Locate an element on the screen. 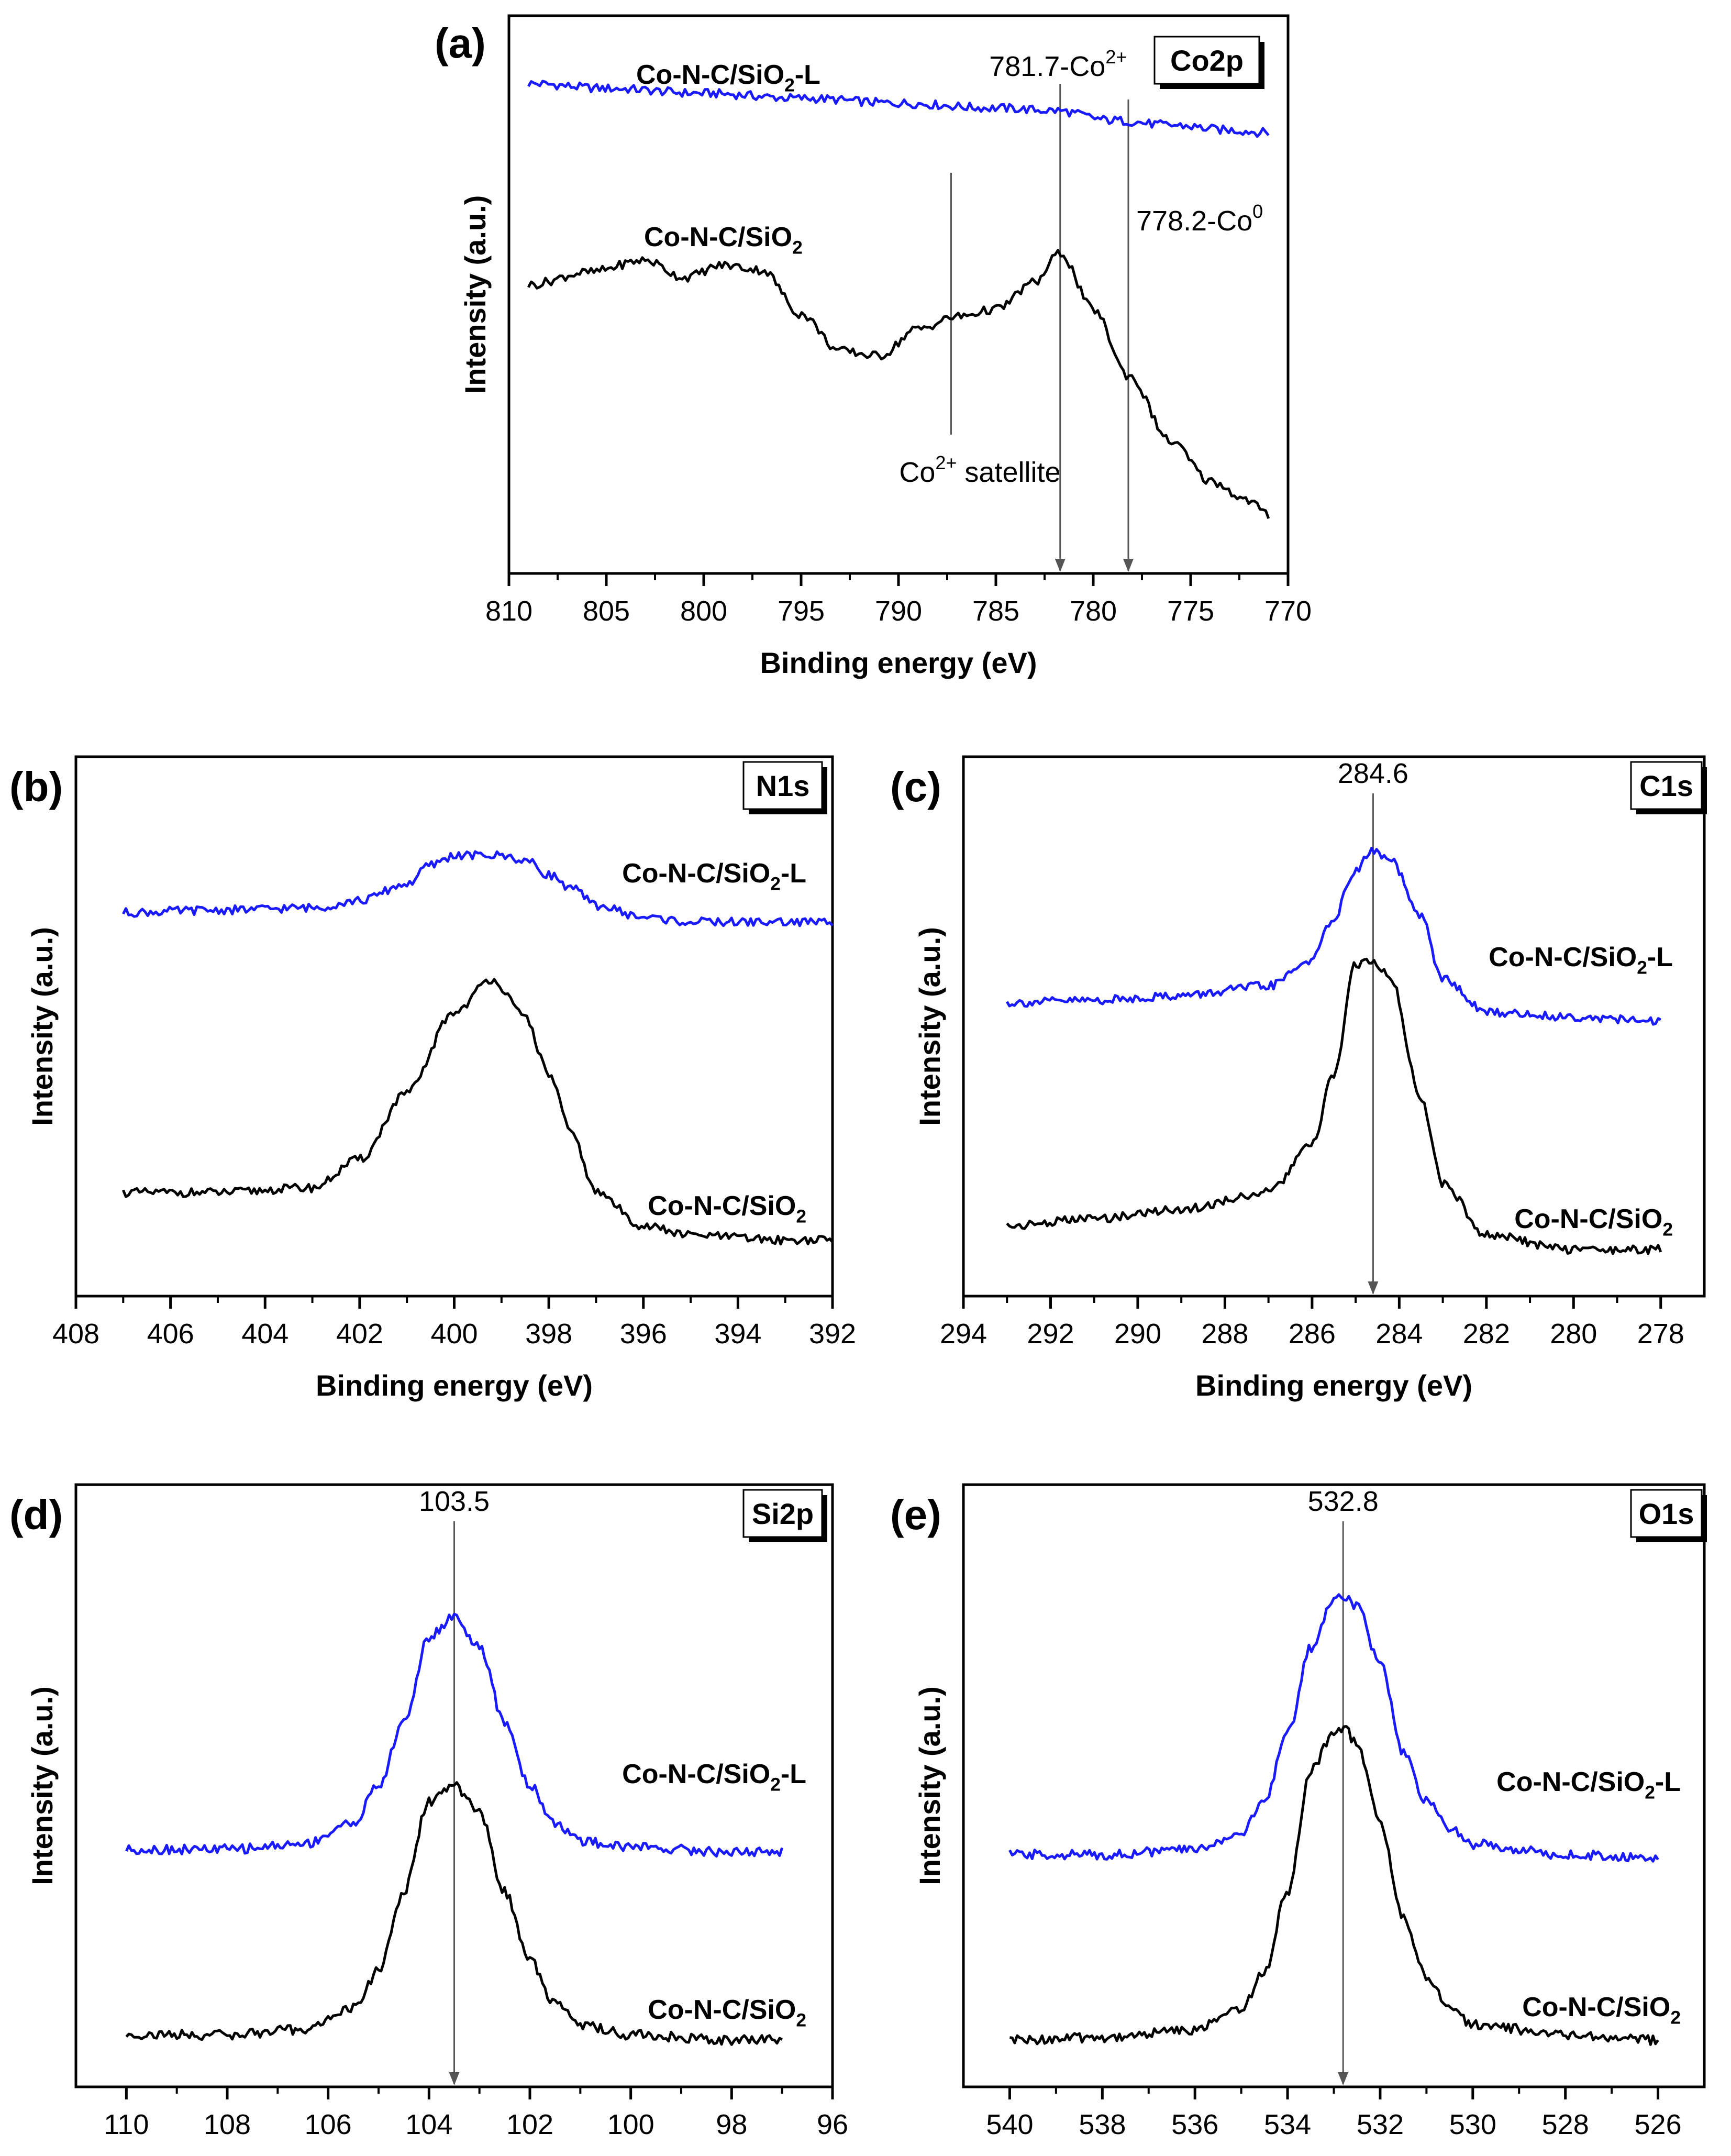 The image size is (1731, 2156). x-tick-label: 795 is located at coordinates (801, 611).